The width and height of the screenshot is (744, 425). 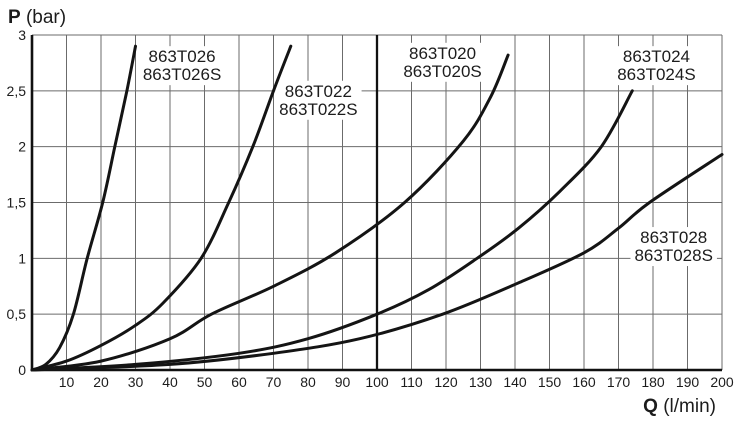 I want to click on x-tick-label: 80, so click(x=308, y=382).